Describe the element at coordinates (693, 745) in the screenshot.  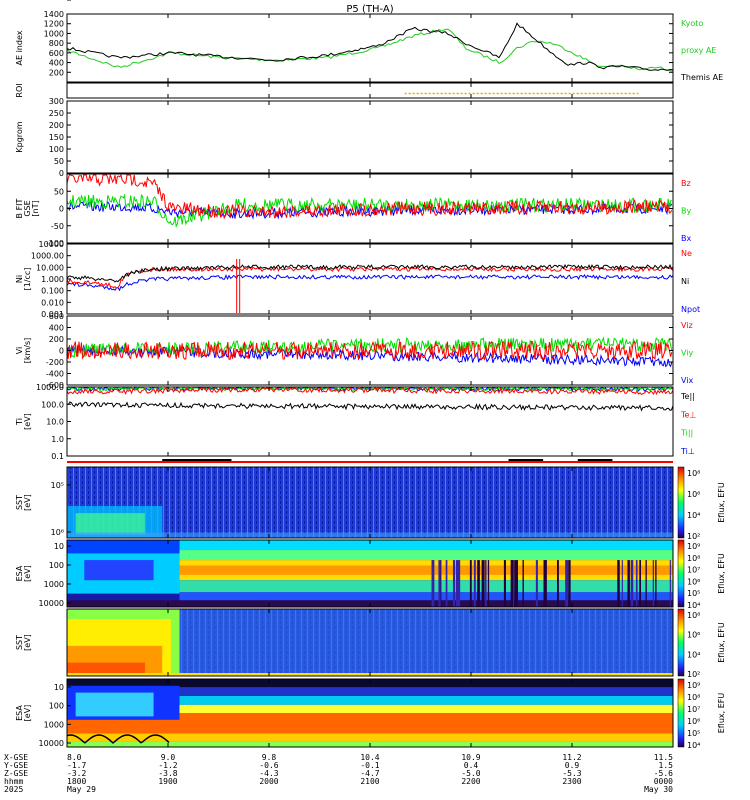
I see `esa-i-colorbar-tick: 10⁴` at that location.